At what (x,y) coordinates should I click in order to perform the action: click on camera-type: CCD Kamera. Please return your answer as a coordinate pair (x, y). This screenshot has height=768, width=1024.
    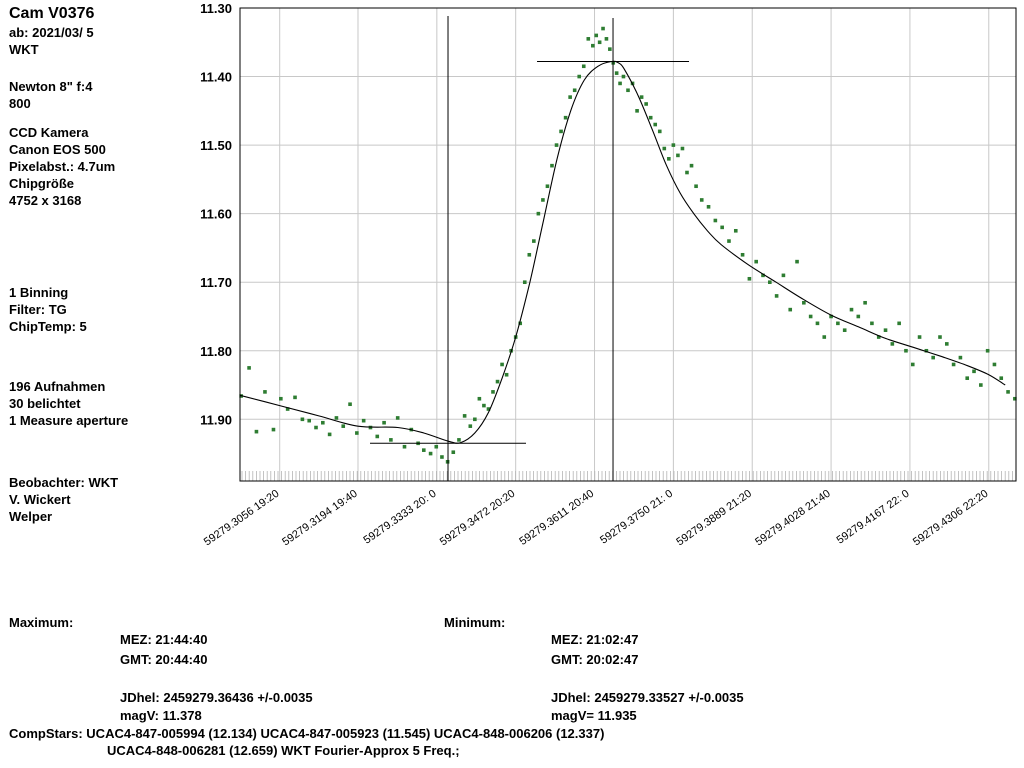
    Looking at the image, I should click on (49, 132).